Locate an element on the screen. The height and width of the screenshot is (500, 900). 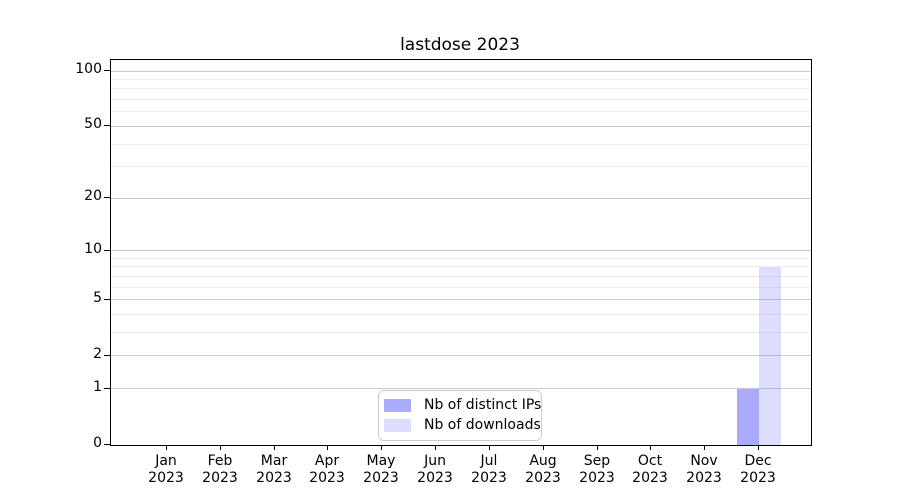
x-tick-label: Dec 2023 is located at coordinates (758, 469).